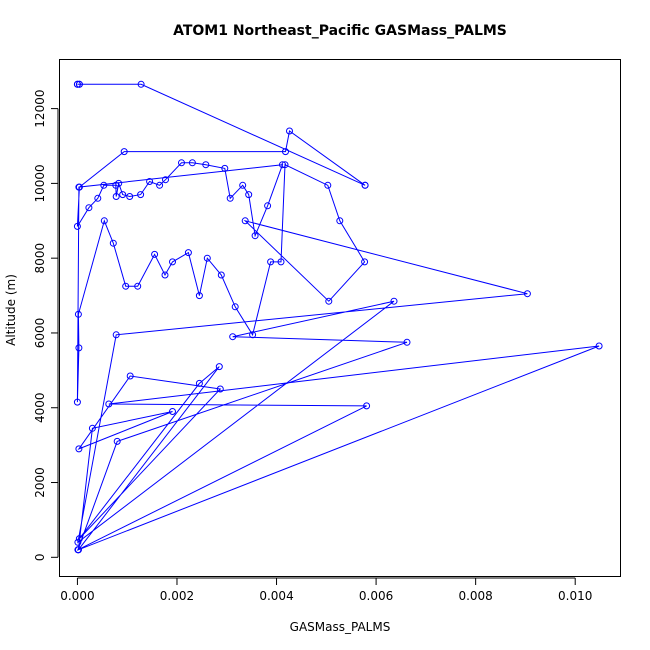 This screenshot has width=650, height=650. Describe the element at coordinates (77, 596) in the screenshot. I see `x-tick-label: 0.000` at that location.